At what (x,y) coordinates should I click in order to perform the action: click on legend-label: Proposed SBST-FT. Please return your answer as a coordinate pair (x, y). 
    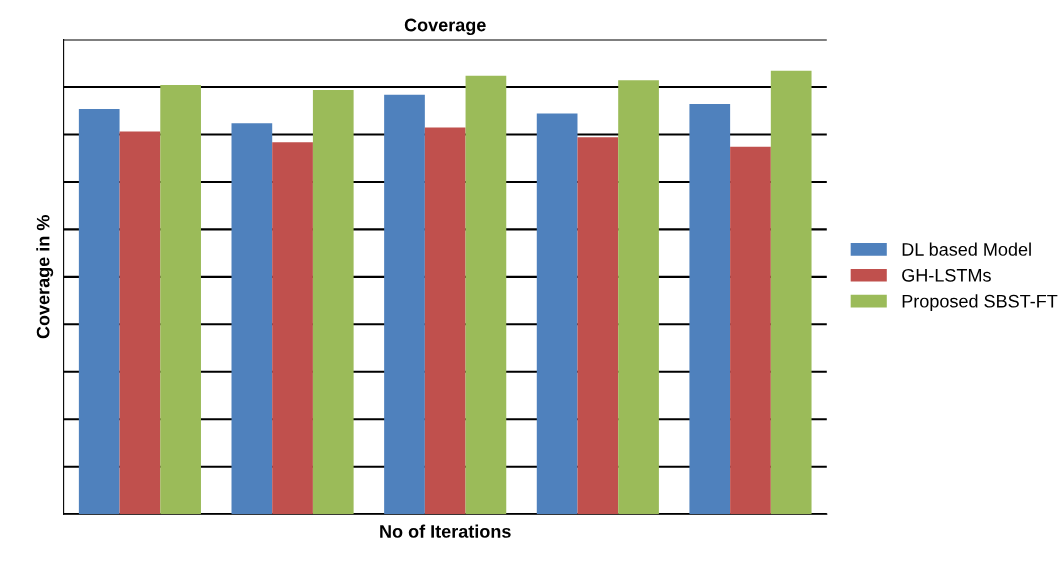
    Looking at the image, I should click on (980, 303).